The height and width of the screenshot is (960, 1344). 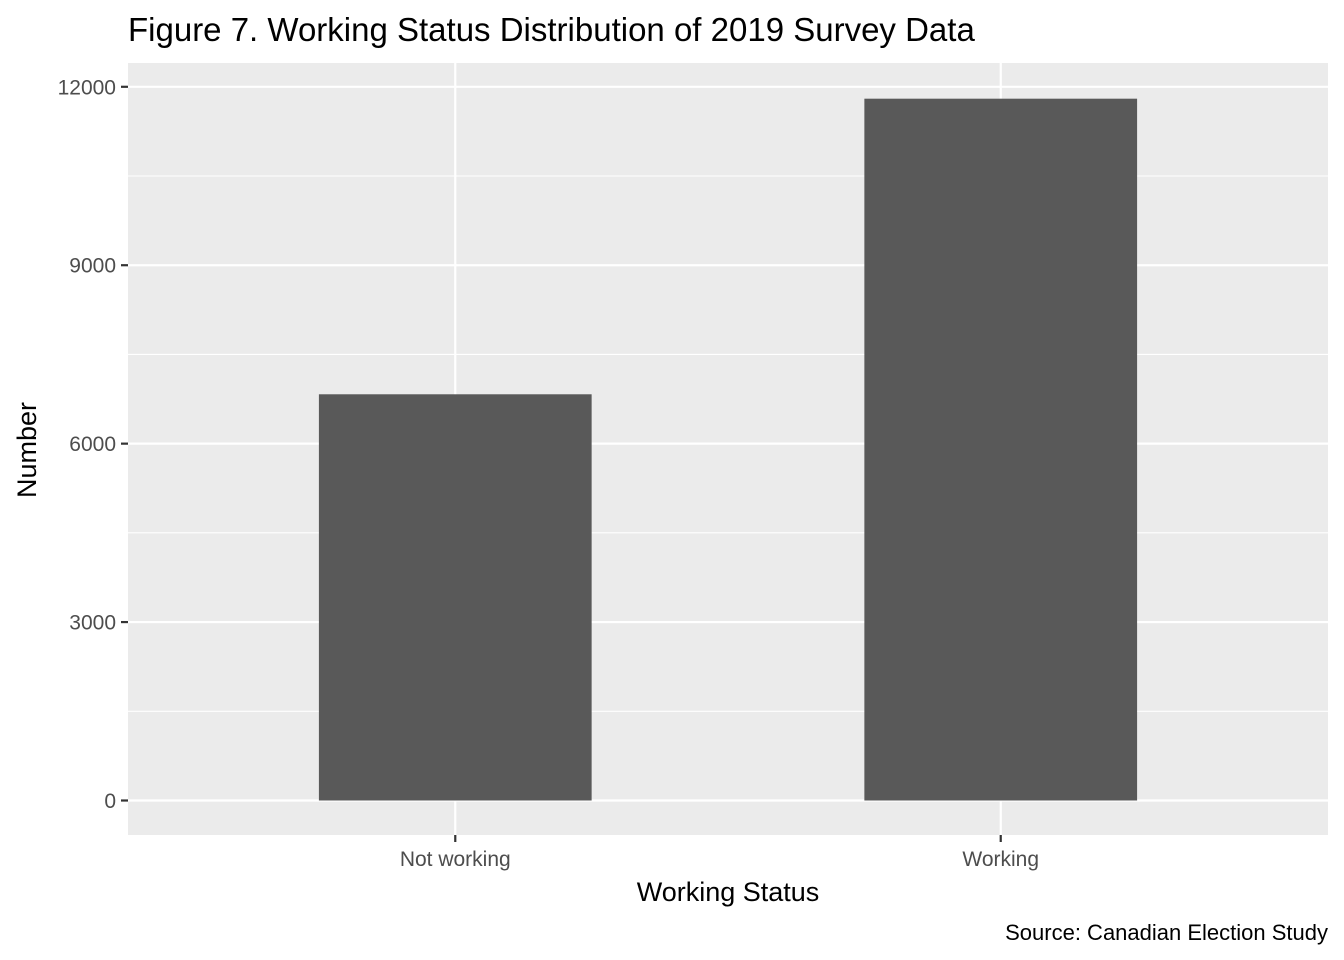 I want to click on y-tick-label: 3000, so click(x=92, y=623).